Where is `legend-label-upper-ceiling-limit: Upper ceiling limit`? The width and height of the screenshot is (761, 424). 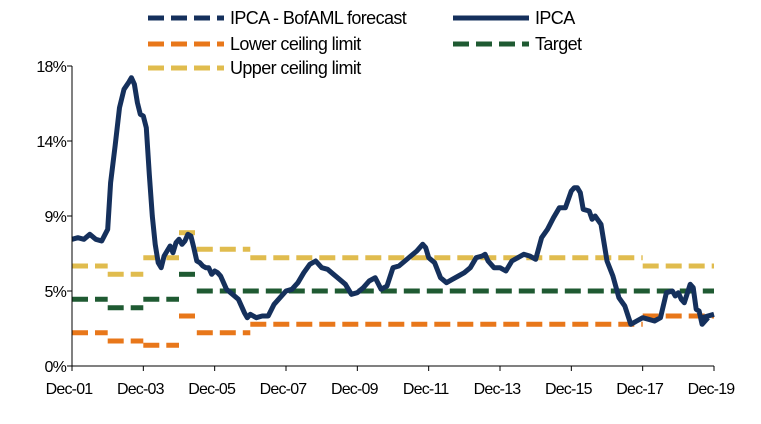 legend-label-upper-ceiling-limit: Upper ceiling limit is located at coordinates (295, 68).